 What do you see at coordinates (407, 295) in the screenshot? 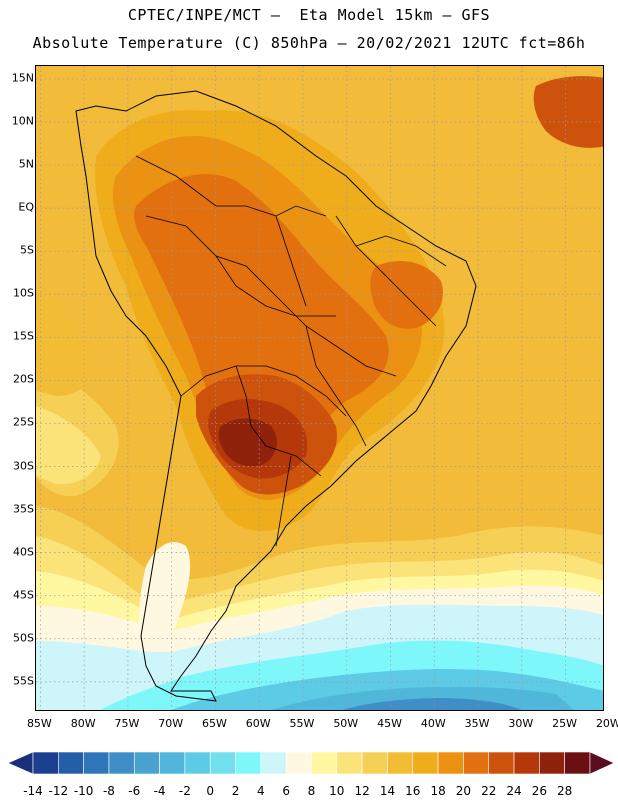
I see `nordeste-warm` at bounding box center [407, 295].